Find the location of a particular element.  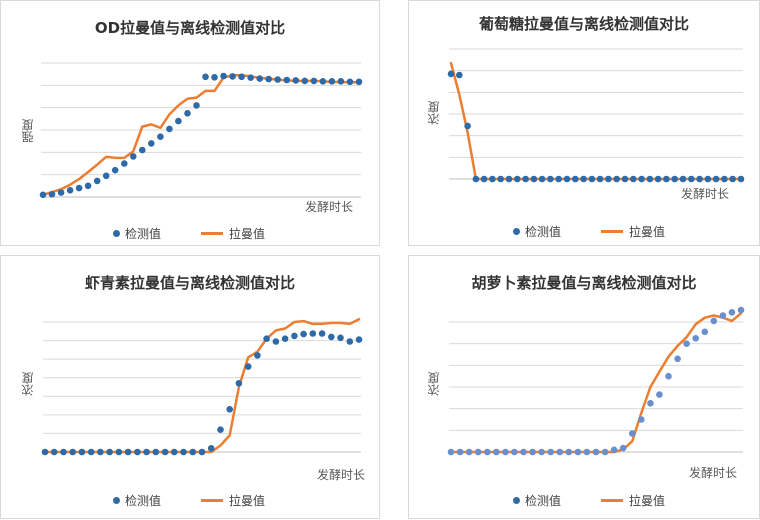

chart-title: 胡萝卜素拉曼值与离线检测值对比 is located at coordinates (584, 283).